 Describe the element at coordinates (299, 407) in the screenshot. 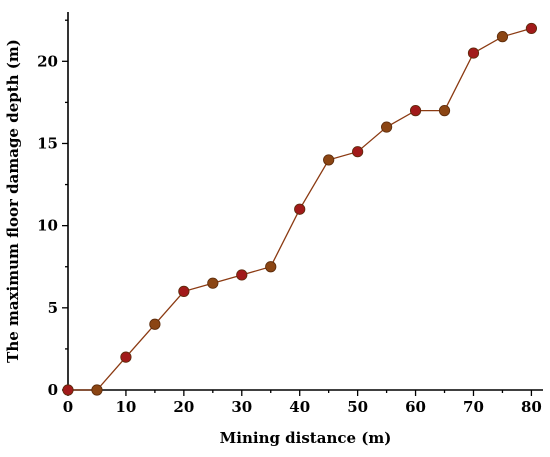

I see `x-tick-label: 40` at that location.